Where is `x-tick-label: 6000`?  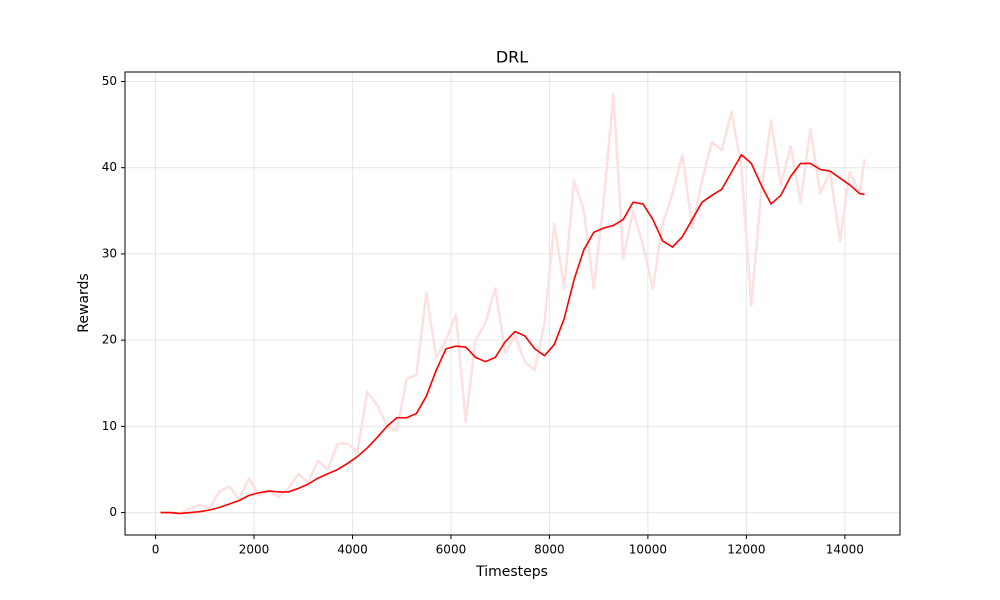 x-tick-label: 6000 is located at coordinates (451, 550).